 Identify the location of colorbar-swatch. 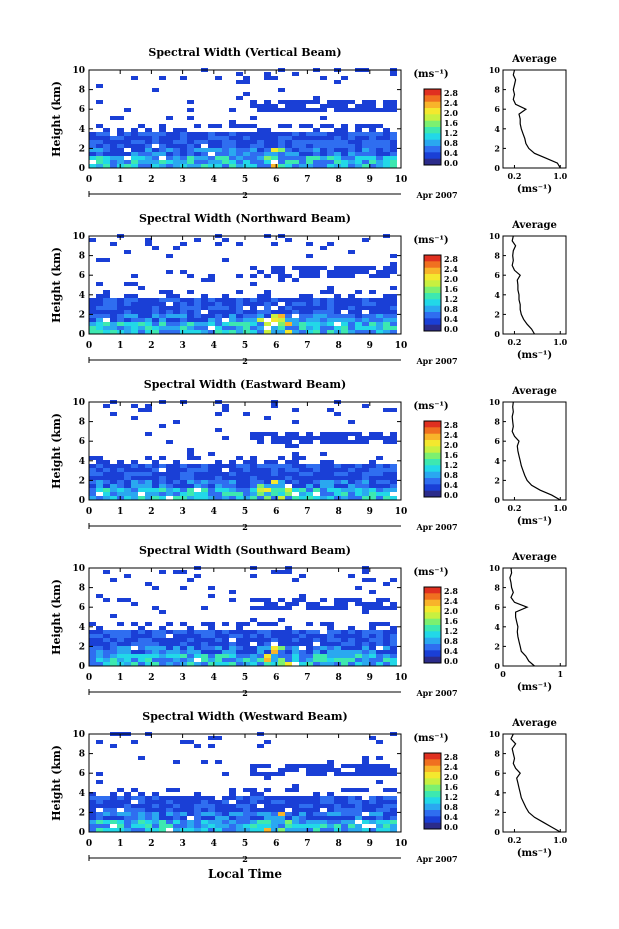
(432, 801).